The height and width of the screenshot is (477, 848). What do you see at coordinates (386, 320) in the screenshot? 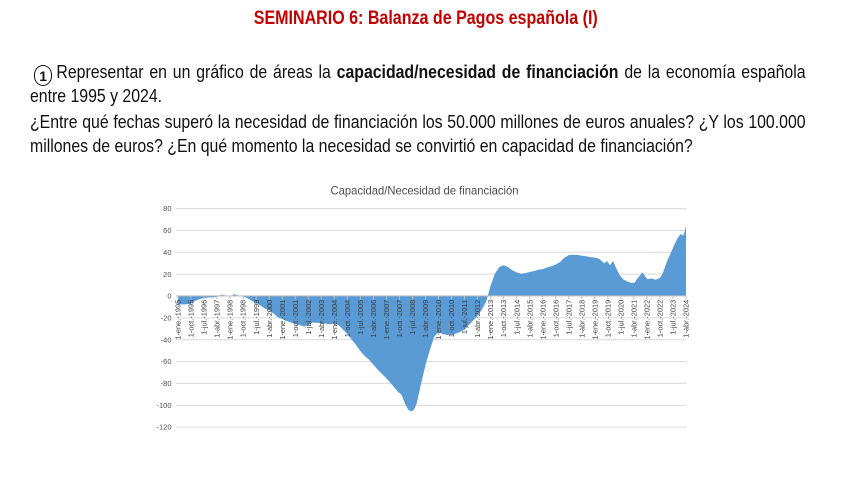
I see `svg-text: 1-ene.-2007` at bounding box center [386, 320].